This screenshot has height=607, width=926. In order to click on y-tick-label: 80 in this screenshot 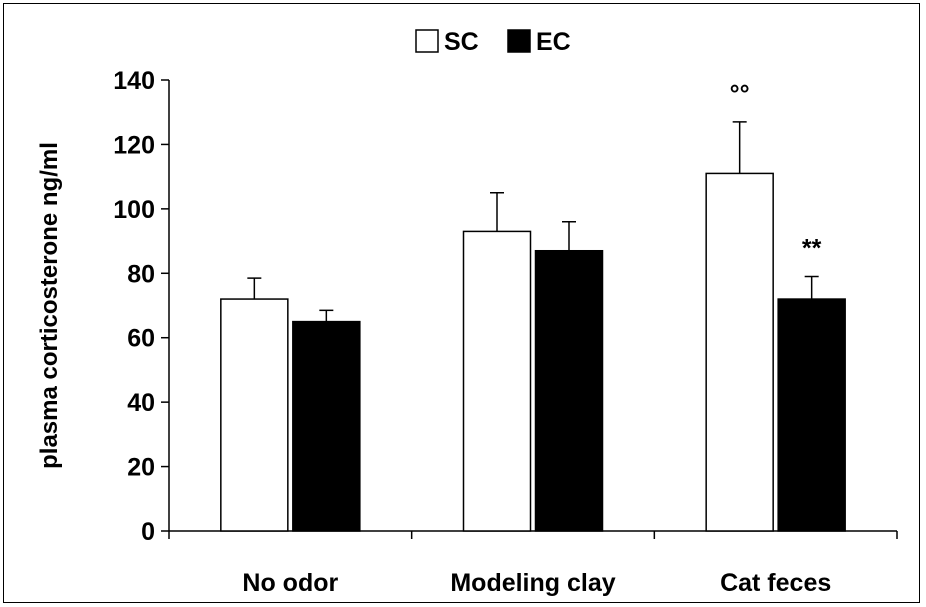, I will do `click(141, 274)`.